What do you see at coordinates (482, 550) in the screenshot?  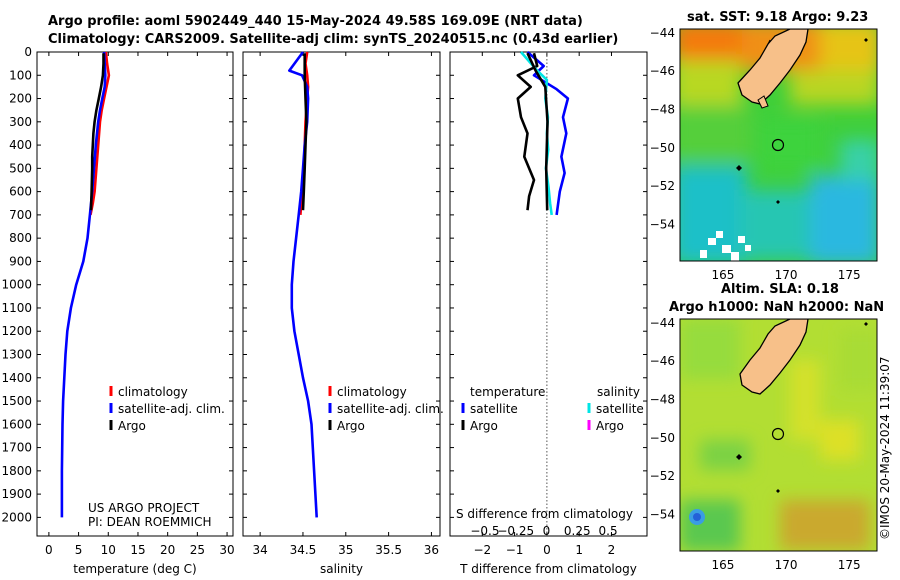 I see `difference-xtick-label: −2` at bounding box center [482, 550].